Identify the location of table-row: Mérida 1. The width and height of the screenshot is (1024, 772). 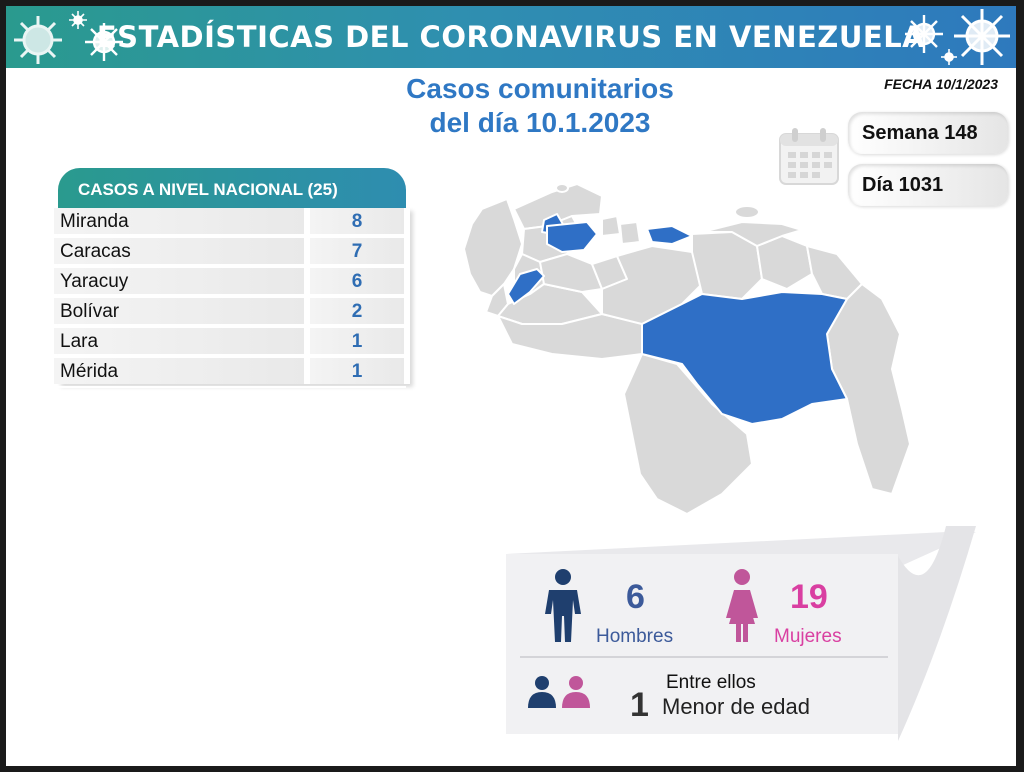
(230, 373).